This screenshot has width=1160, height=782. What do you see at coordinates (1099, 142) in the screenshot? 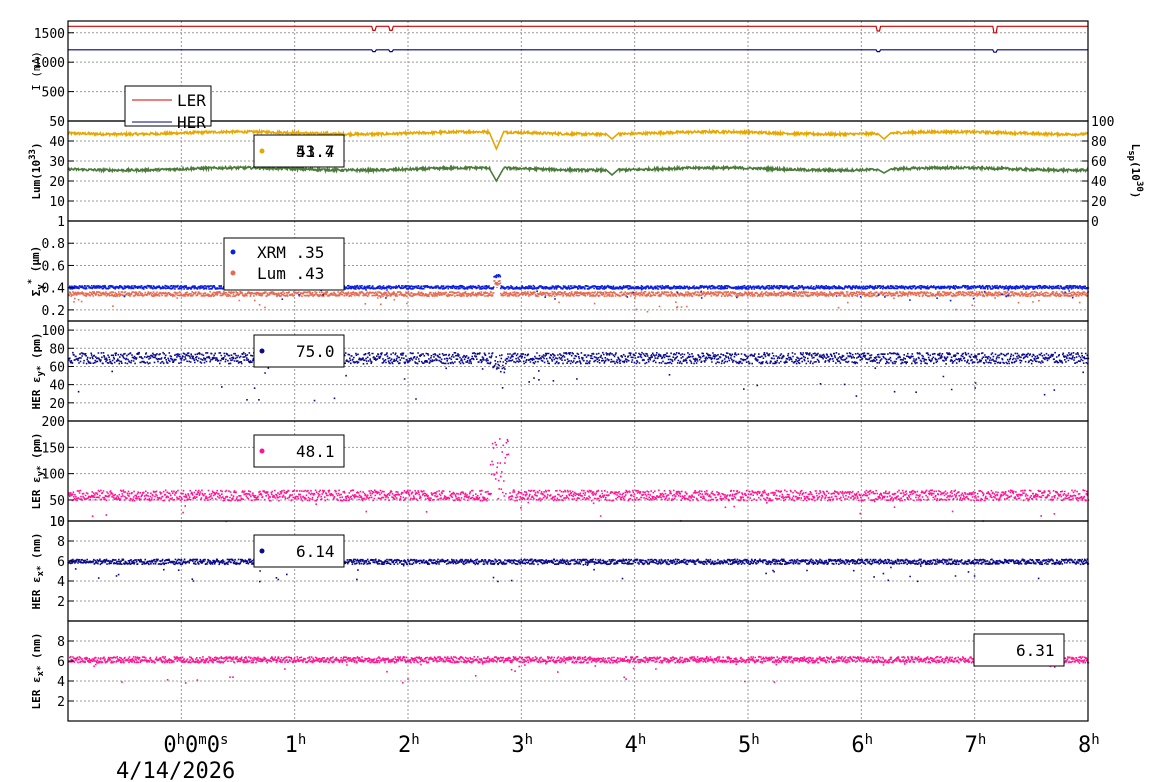
I see `y2-tick-label: 80` at bounding box center [1099, 142].